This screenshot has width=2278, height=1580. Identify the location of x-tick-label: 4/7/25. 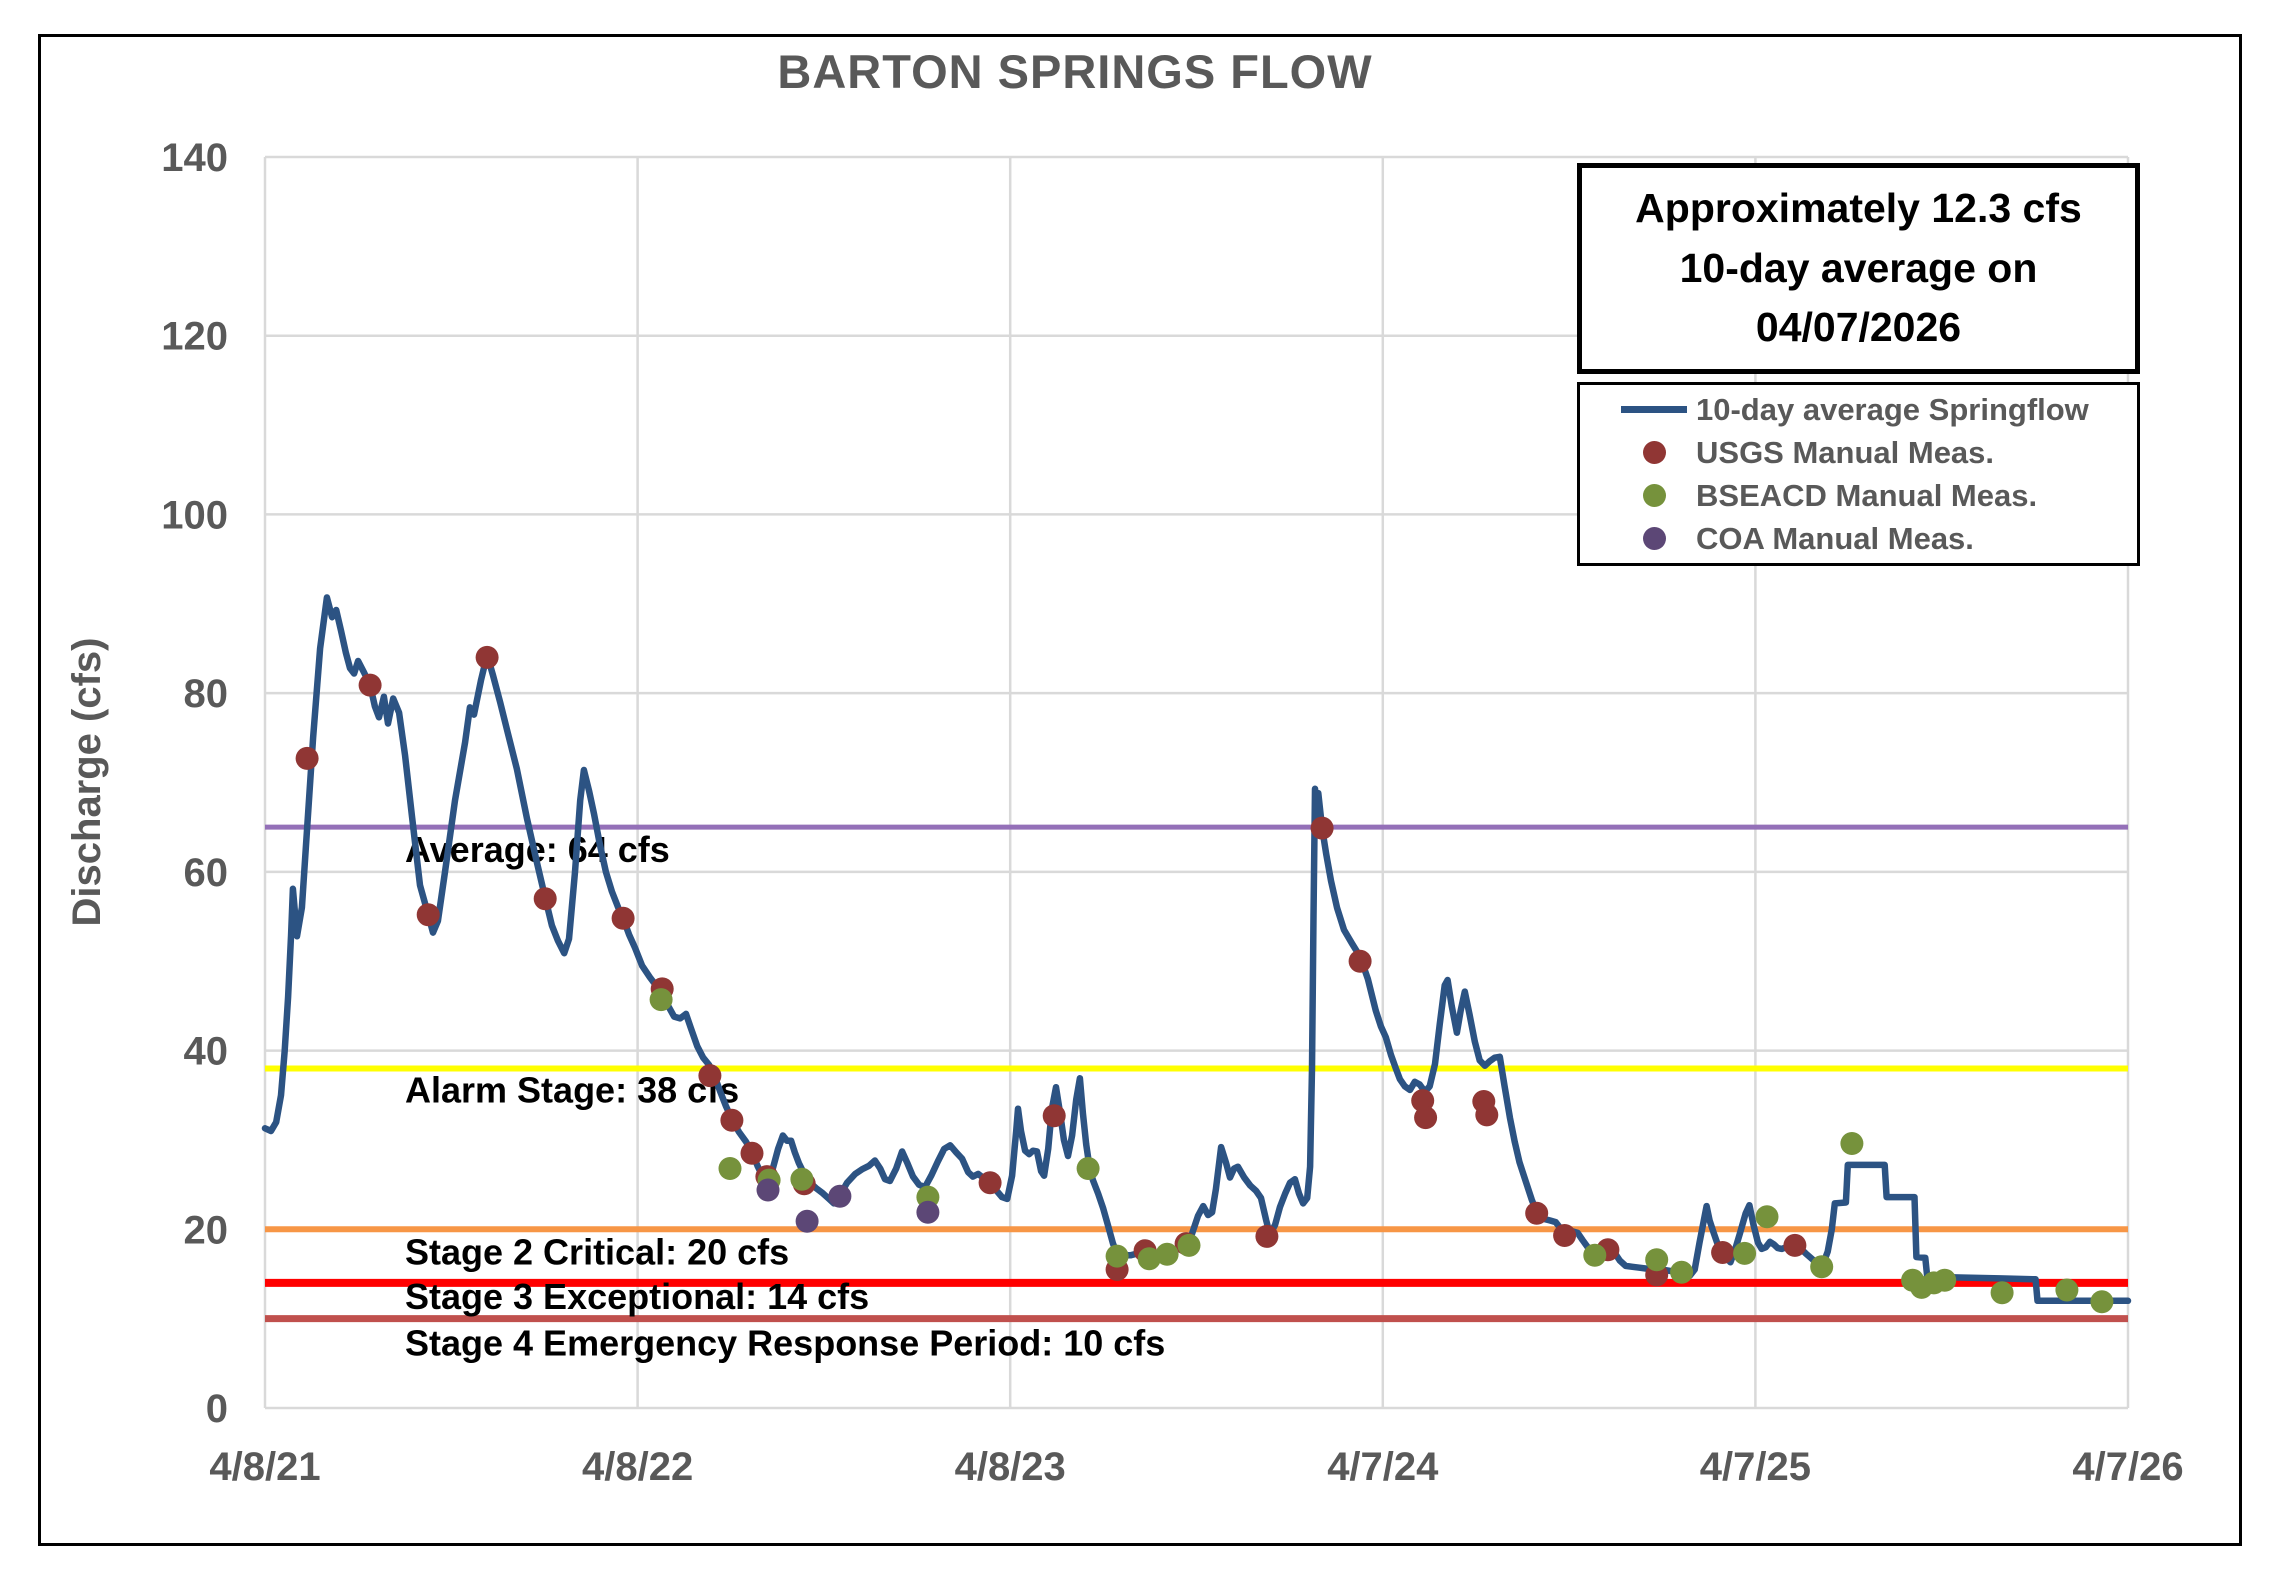
(1755, 1467).